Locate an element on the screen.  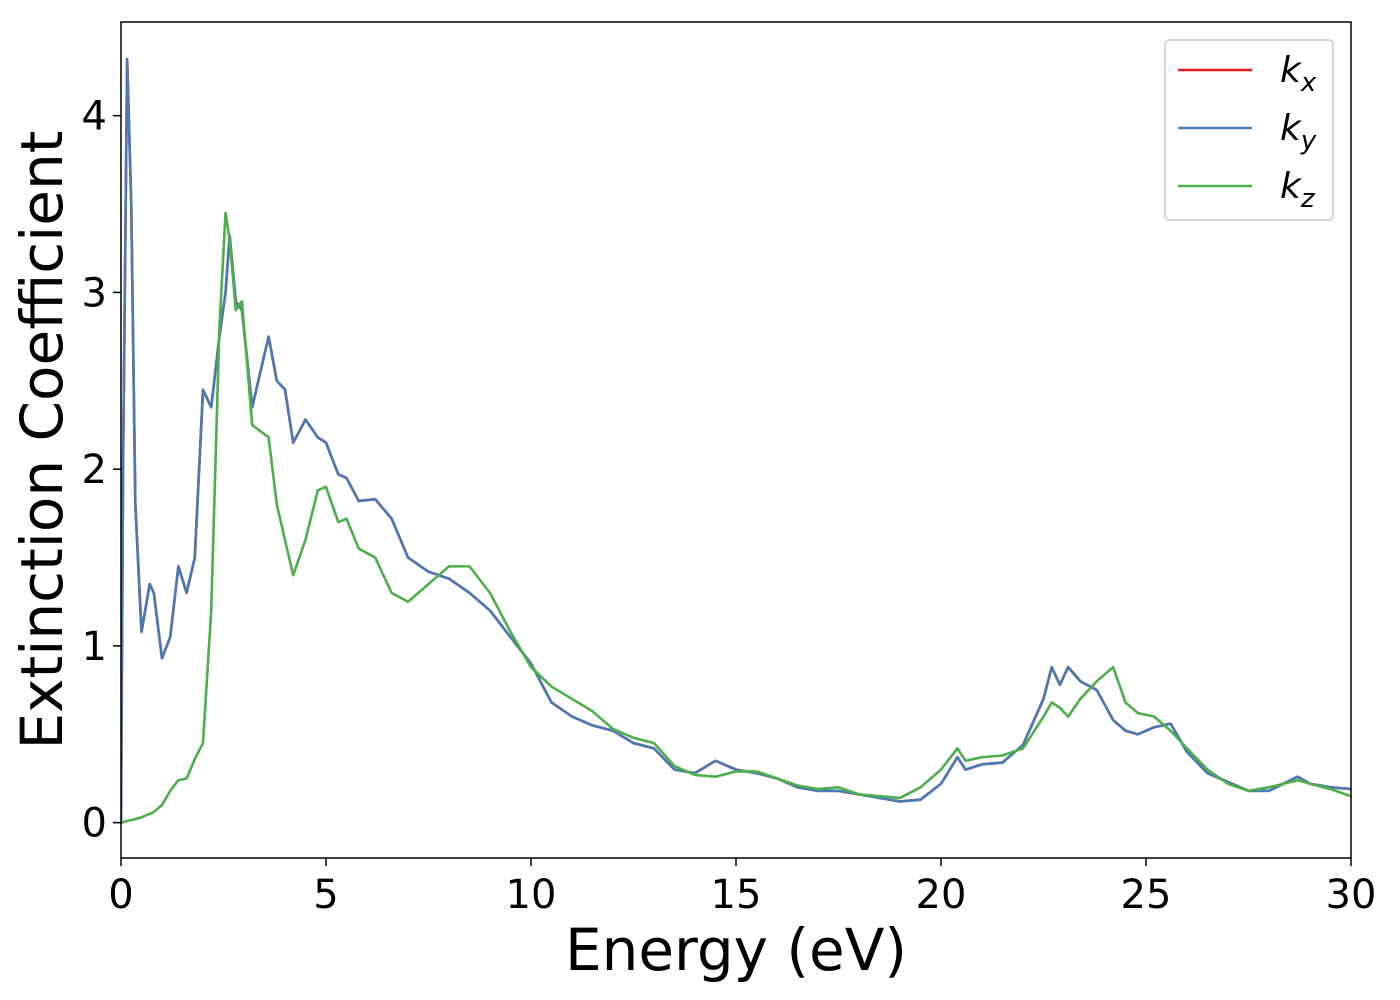
y-axis-label: Extinction Coefficient is located at coordinates (42, 440).